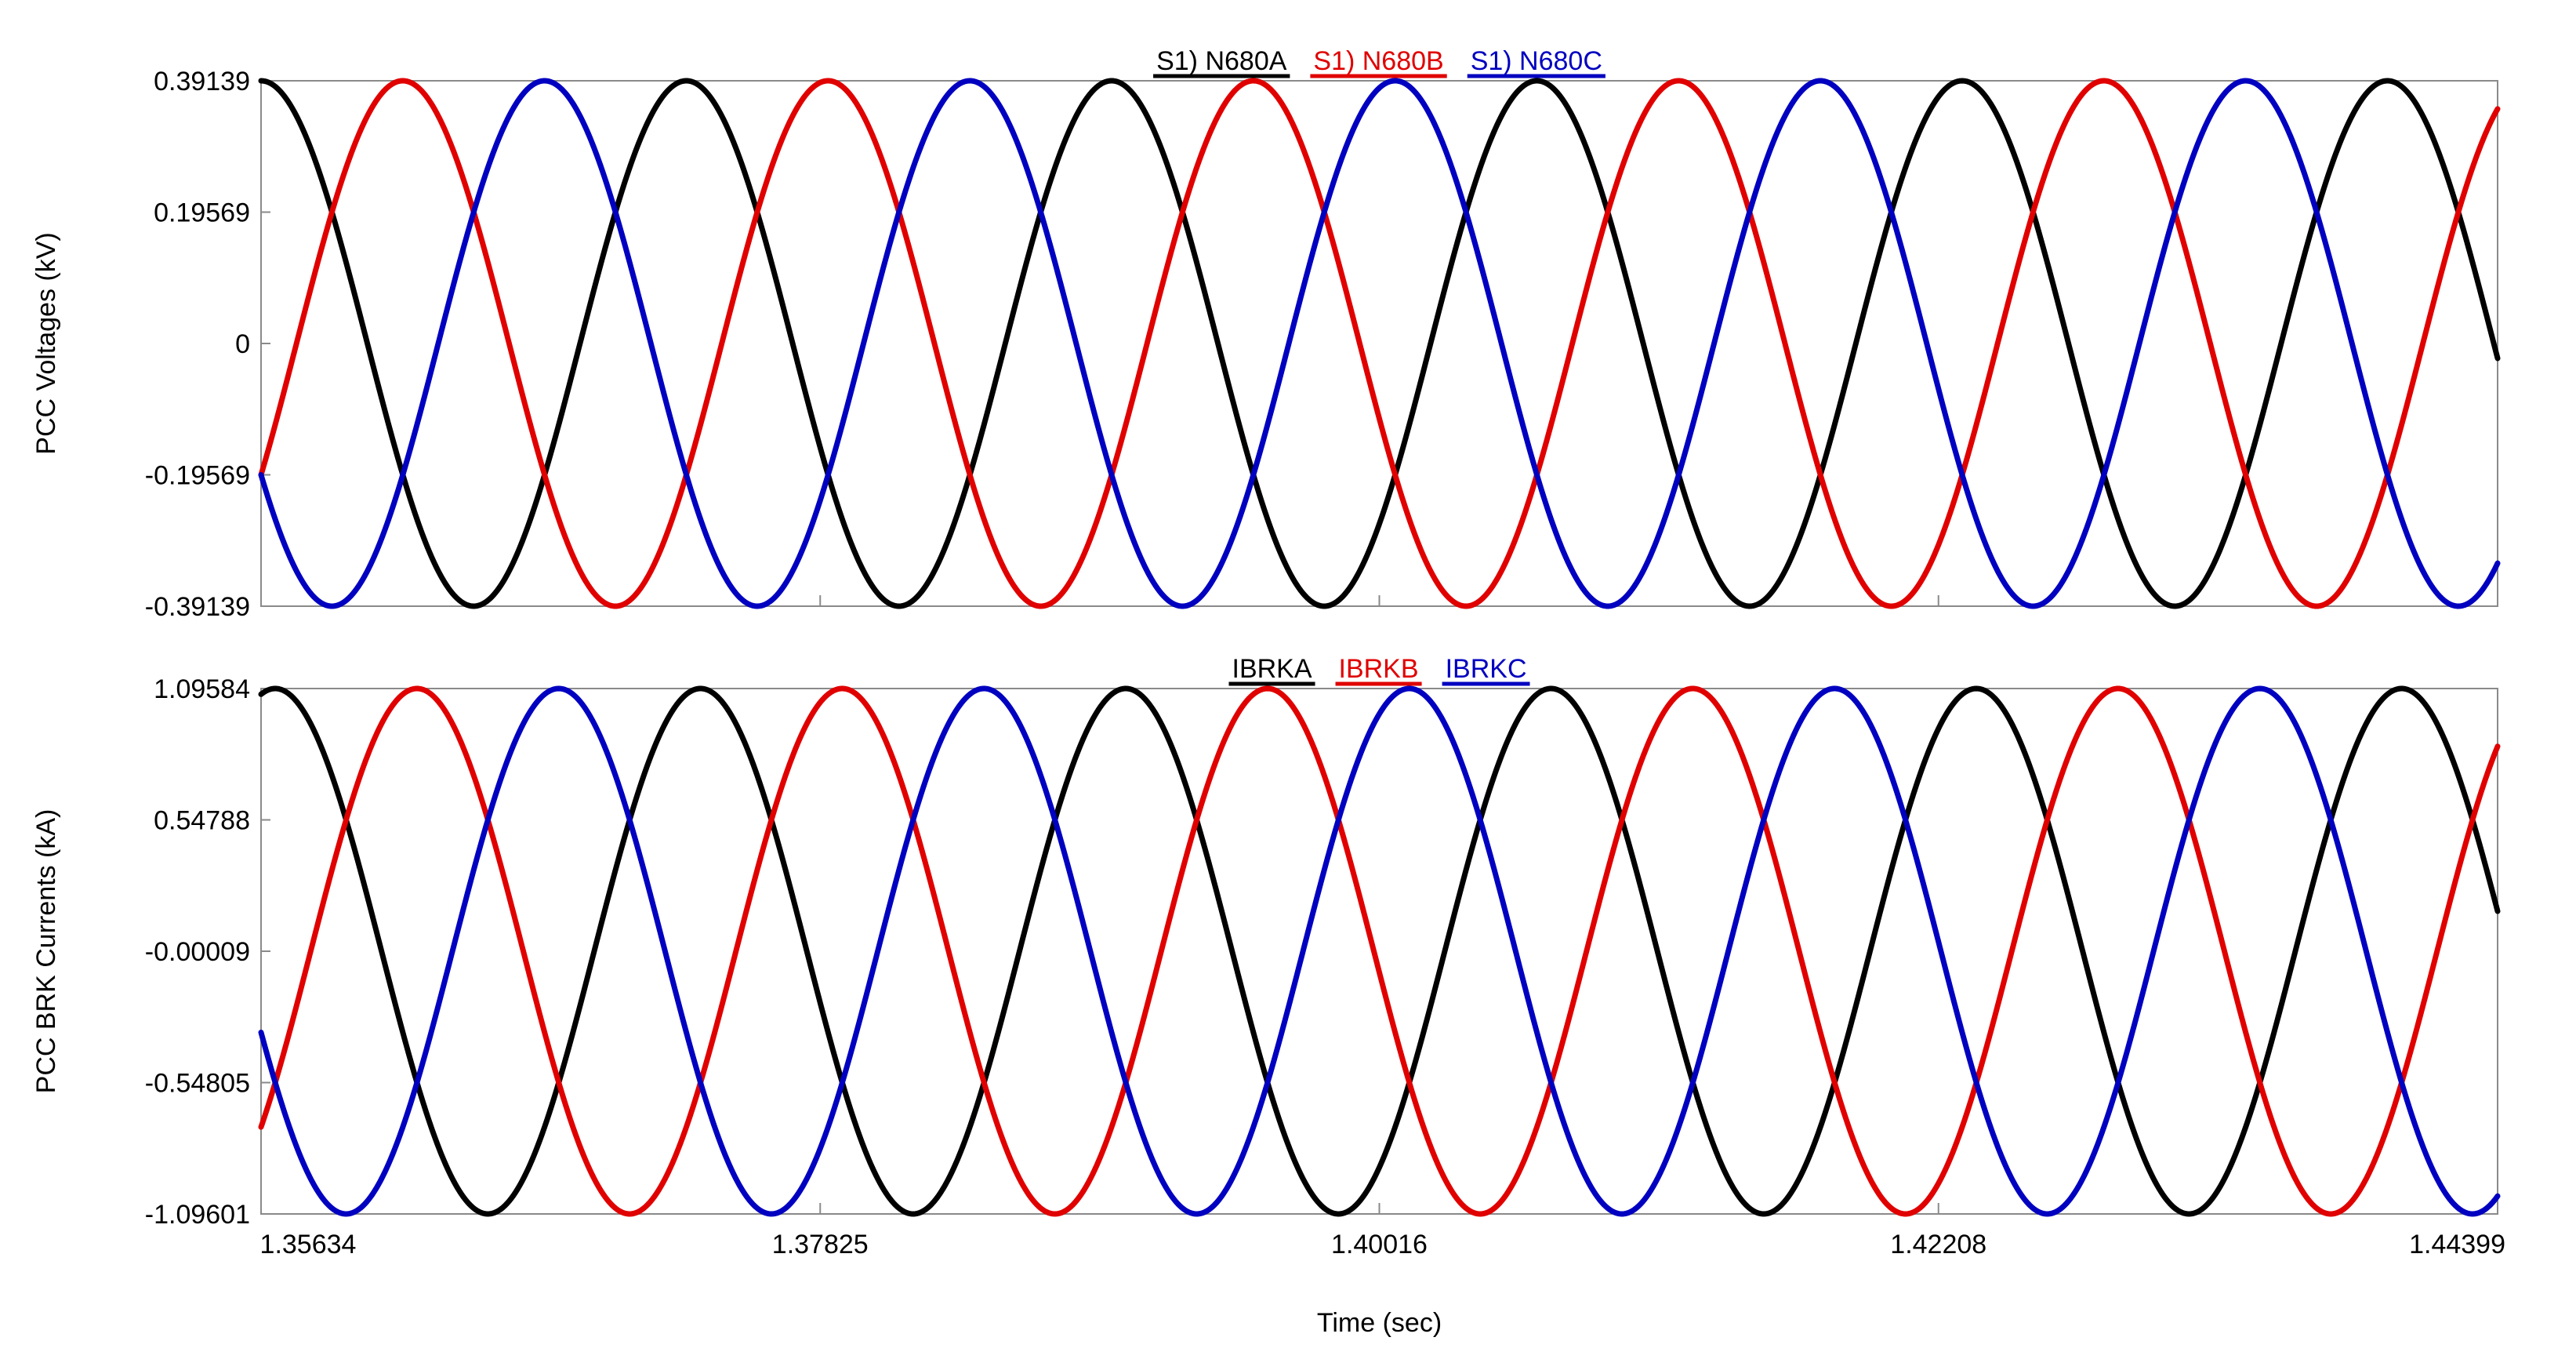  I want to click on y-tick-label: -1.09601, so click(198, 1215).